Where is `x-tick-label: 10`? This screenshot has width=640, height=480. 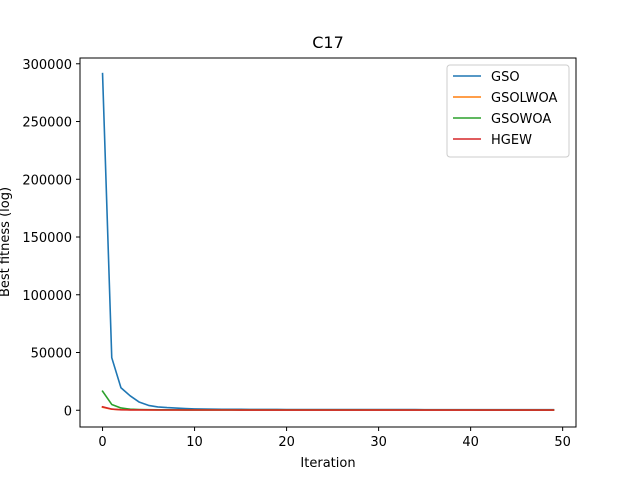 x-tick-label: 10 is located at coordinates (194, 442).